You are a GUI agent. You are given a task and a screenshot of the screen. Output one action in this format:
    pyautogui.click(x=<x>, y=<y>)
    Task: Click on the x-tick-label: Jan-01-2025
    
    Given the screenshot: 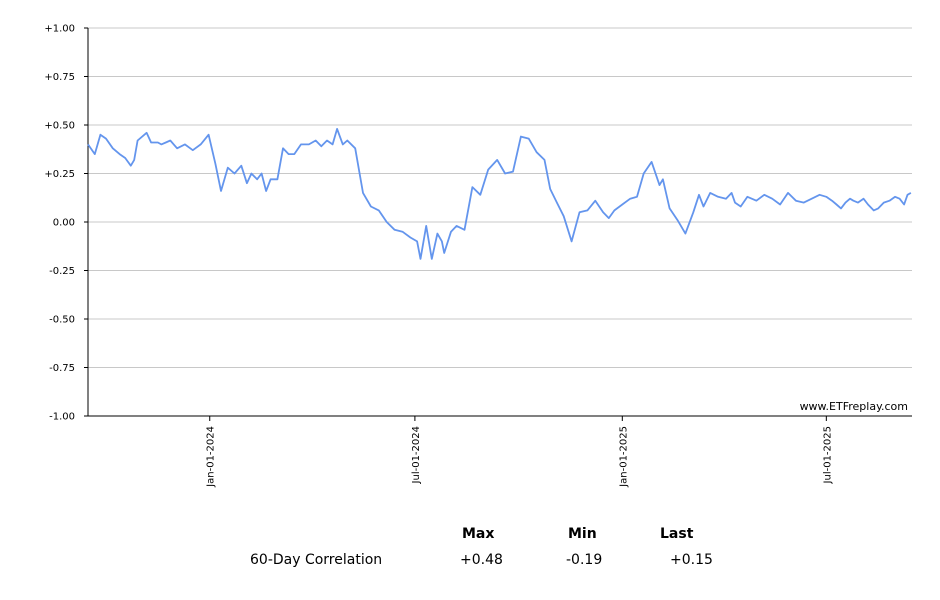 What is the action you would take?
    pyautogui.click(x=623, y=457)
    